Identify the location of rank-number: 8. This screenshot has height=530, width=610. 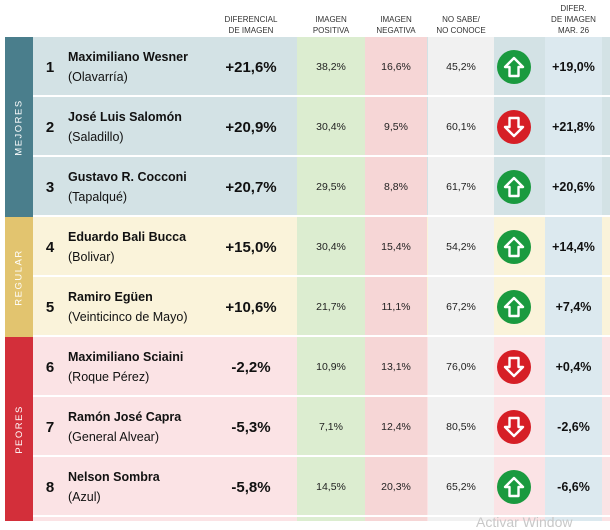
(50, 487).